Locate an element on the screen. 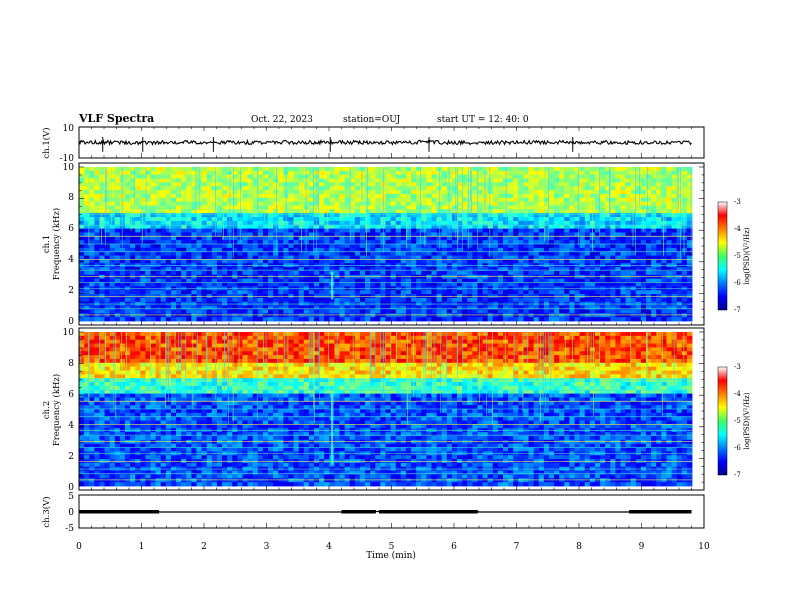 This screenshot has height=616, width=792. figure-title: VLF Spectra is located at coordinates (116, 118).